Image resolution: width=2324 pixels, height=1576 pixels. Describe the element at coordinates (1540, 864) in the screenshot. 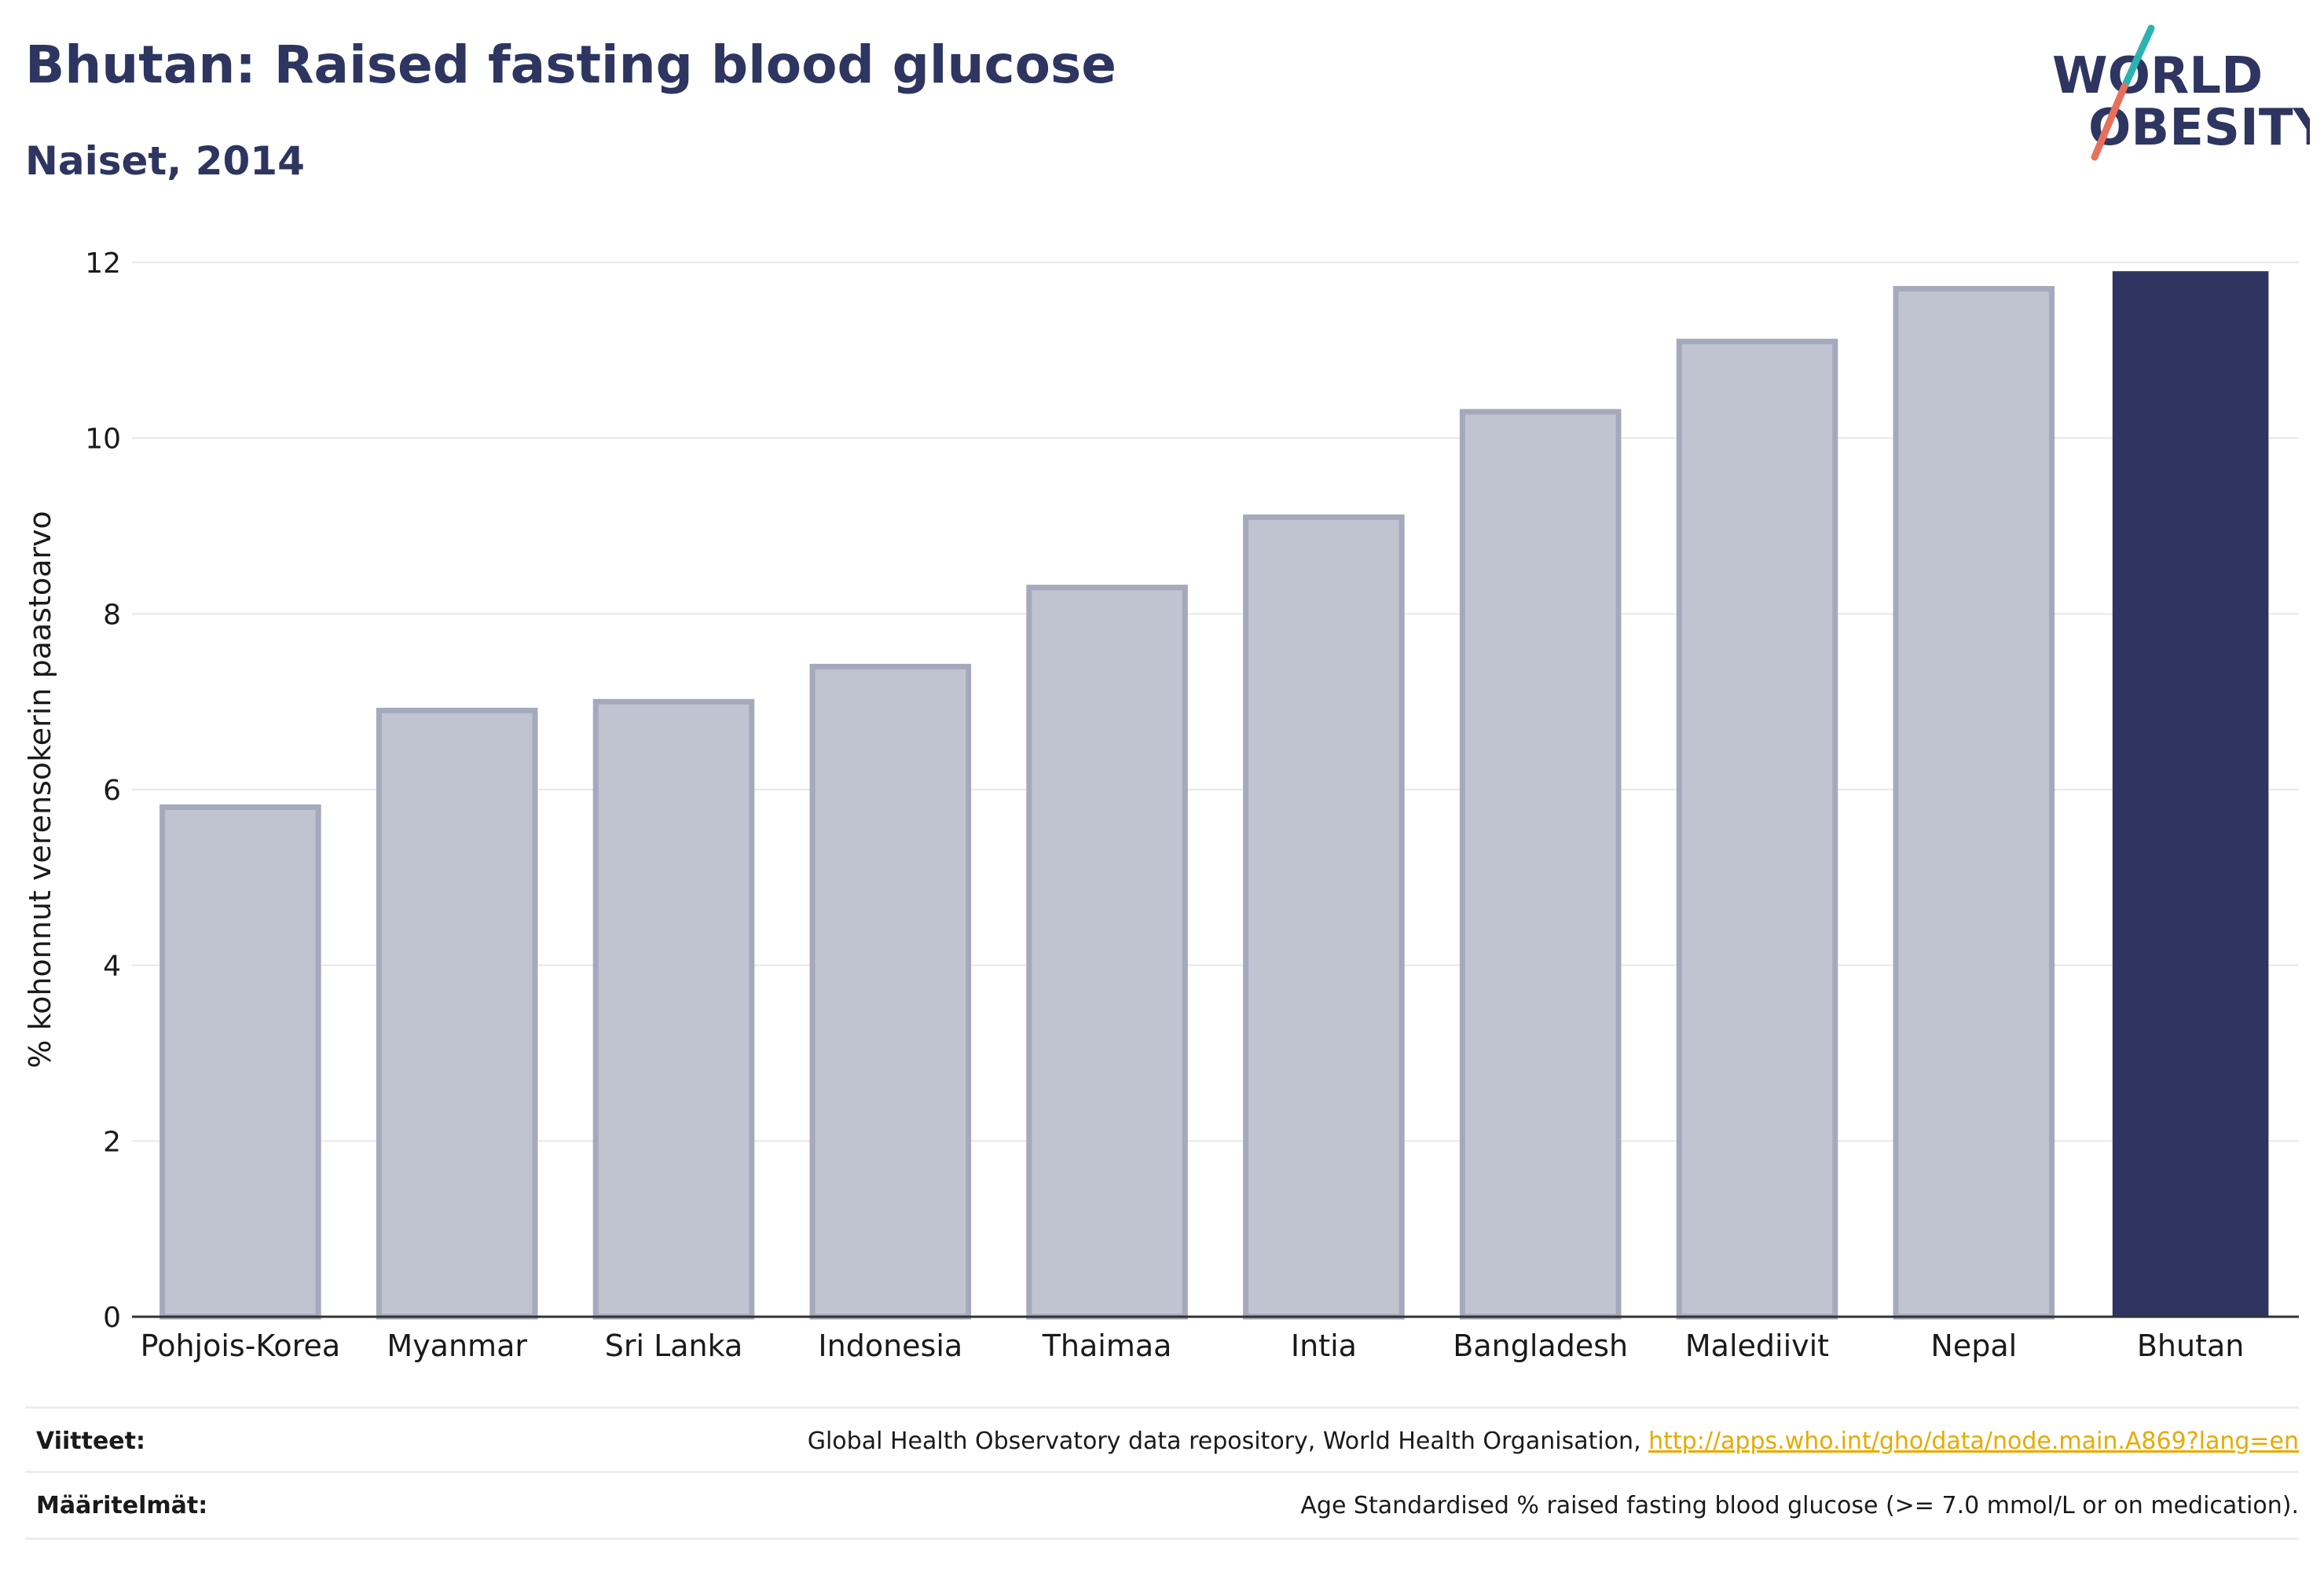

I see `bar-bangladesh` at that location.